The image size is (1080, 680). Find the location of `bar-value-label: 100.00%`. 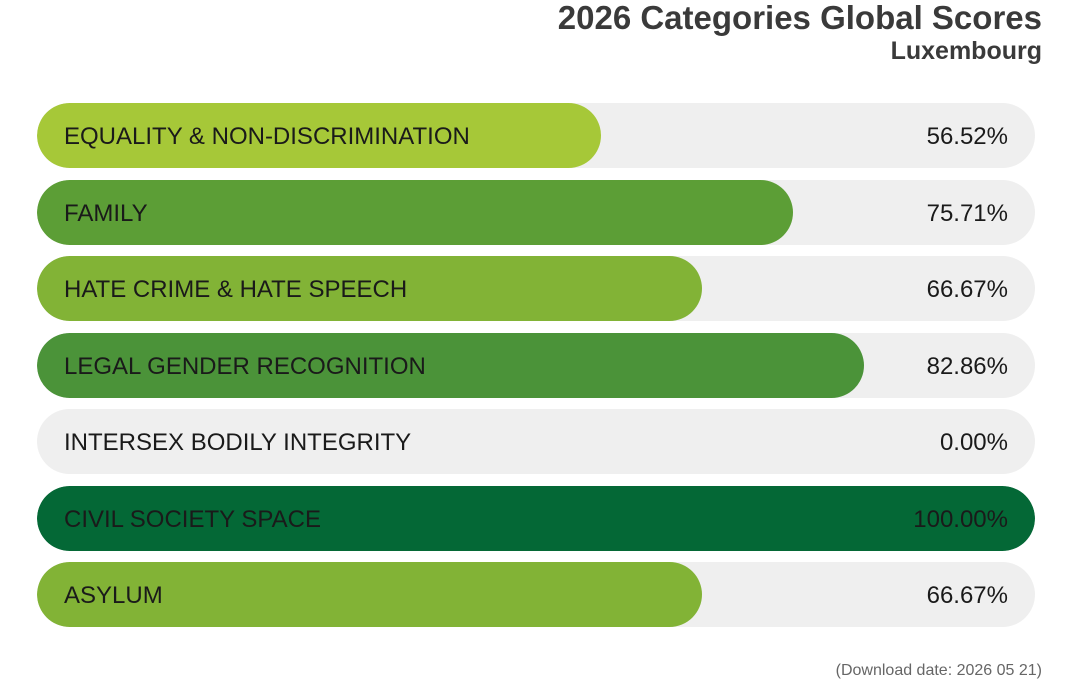

bar-value-label: 100.00% is located at coordinates (960, 519).